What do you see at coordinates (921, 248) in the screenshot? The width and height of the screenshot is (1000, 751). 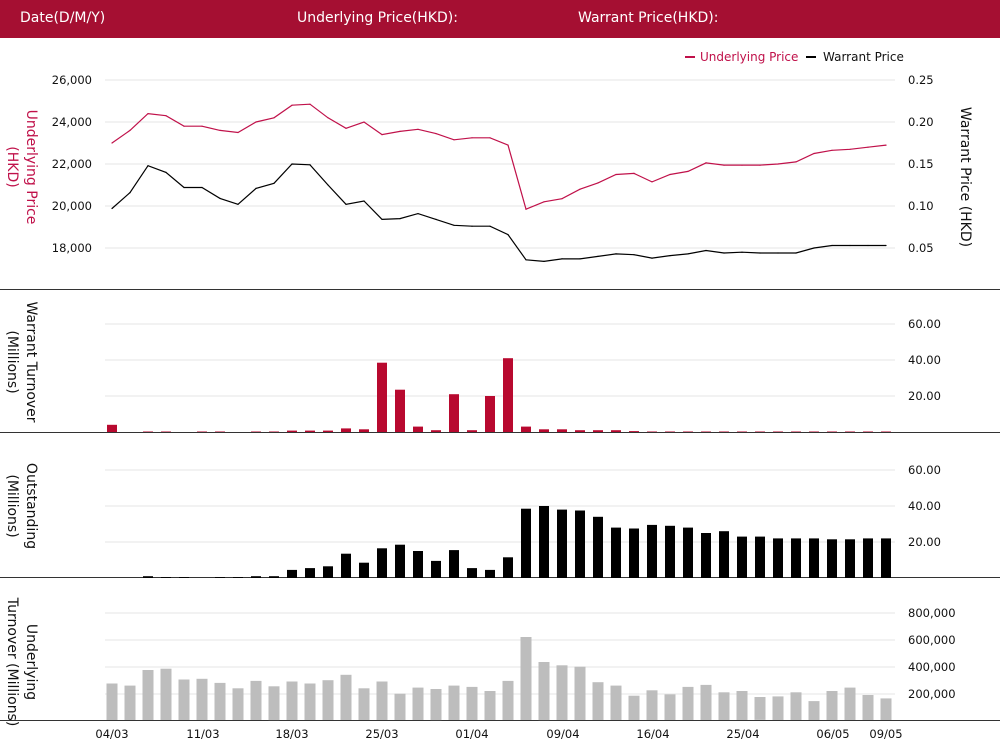 I see `y-right-tick-label: 0.05` at bounding box center [921, 248].